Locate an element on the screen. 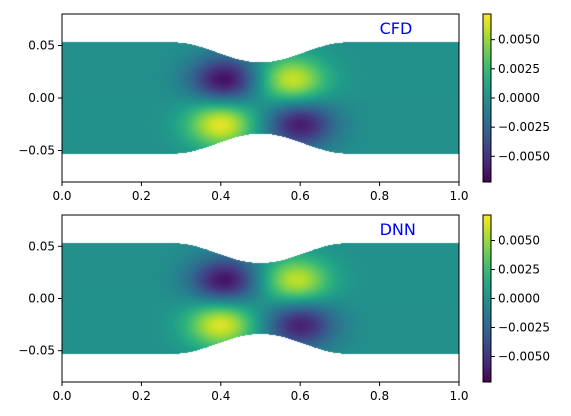 Image resolution: width=571 pixels, height=416 pixels. panel-label: CFD is located at coordinates (396, 28).